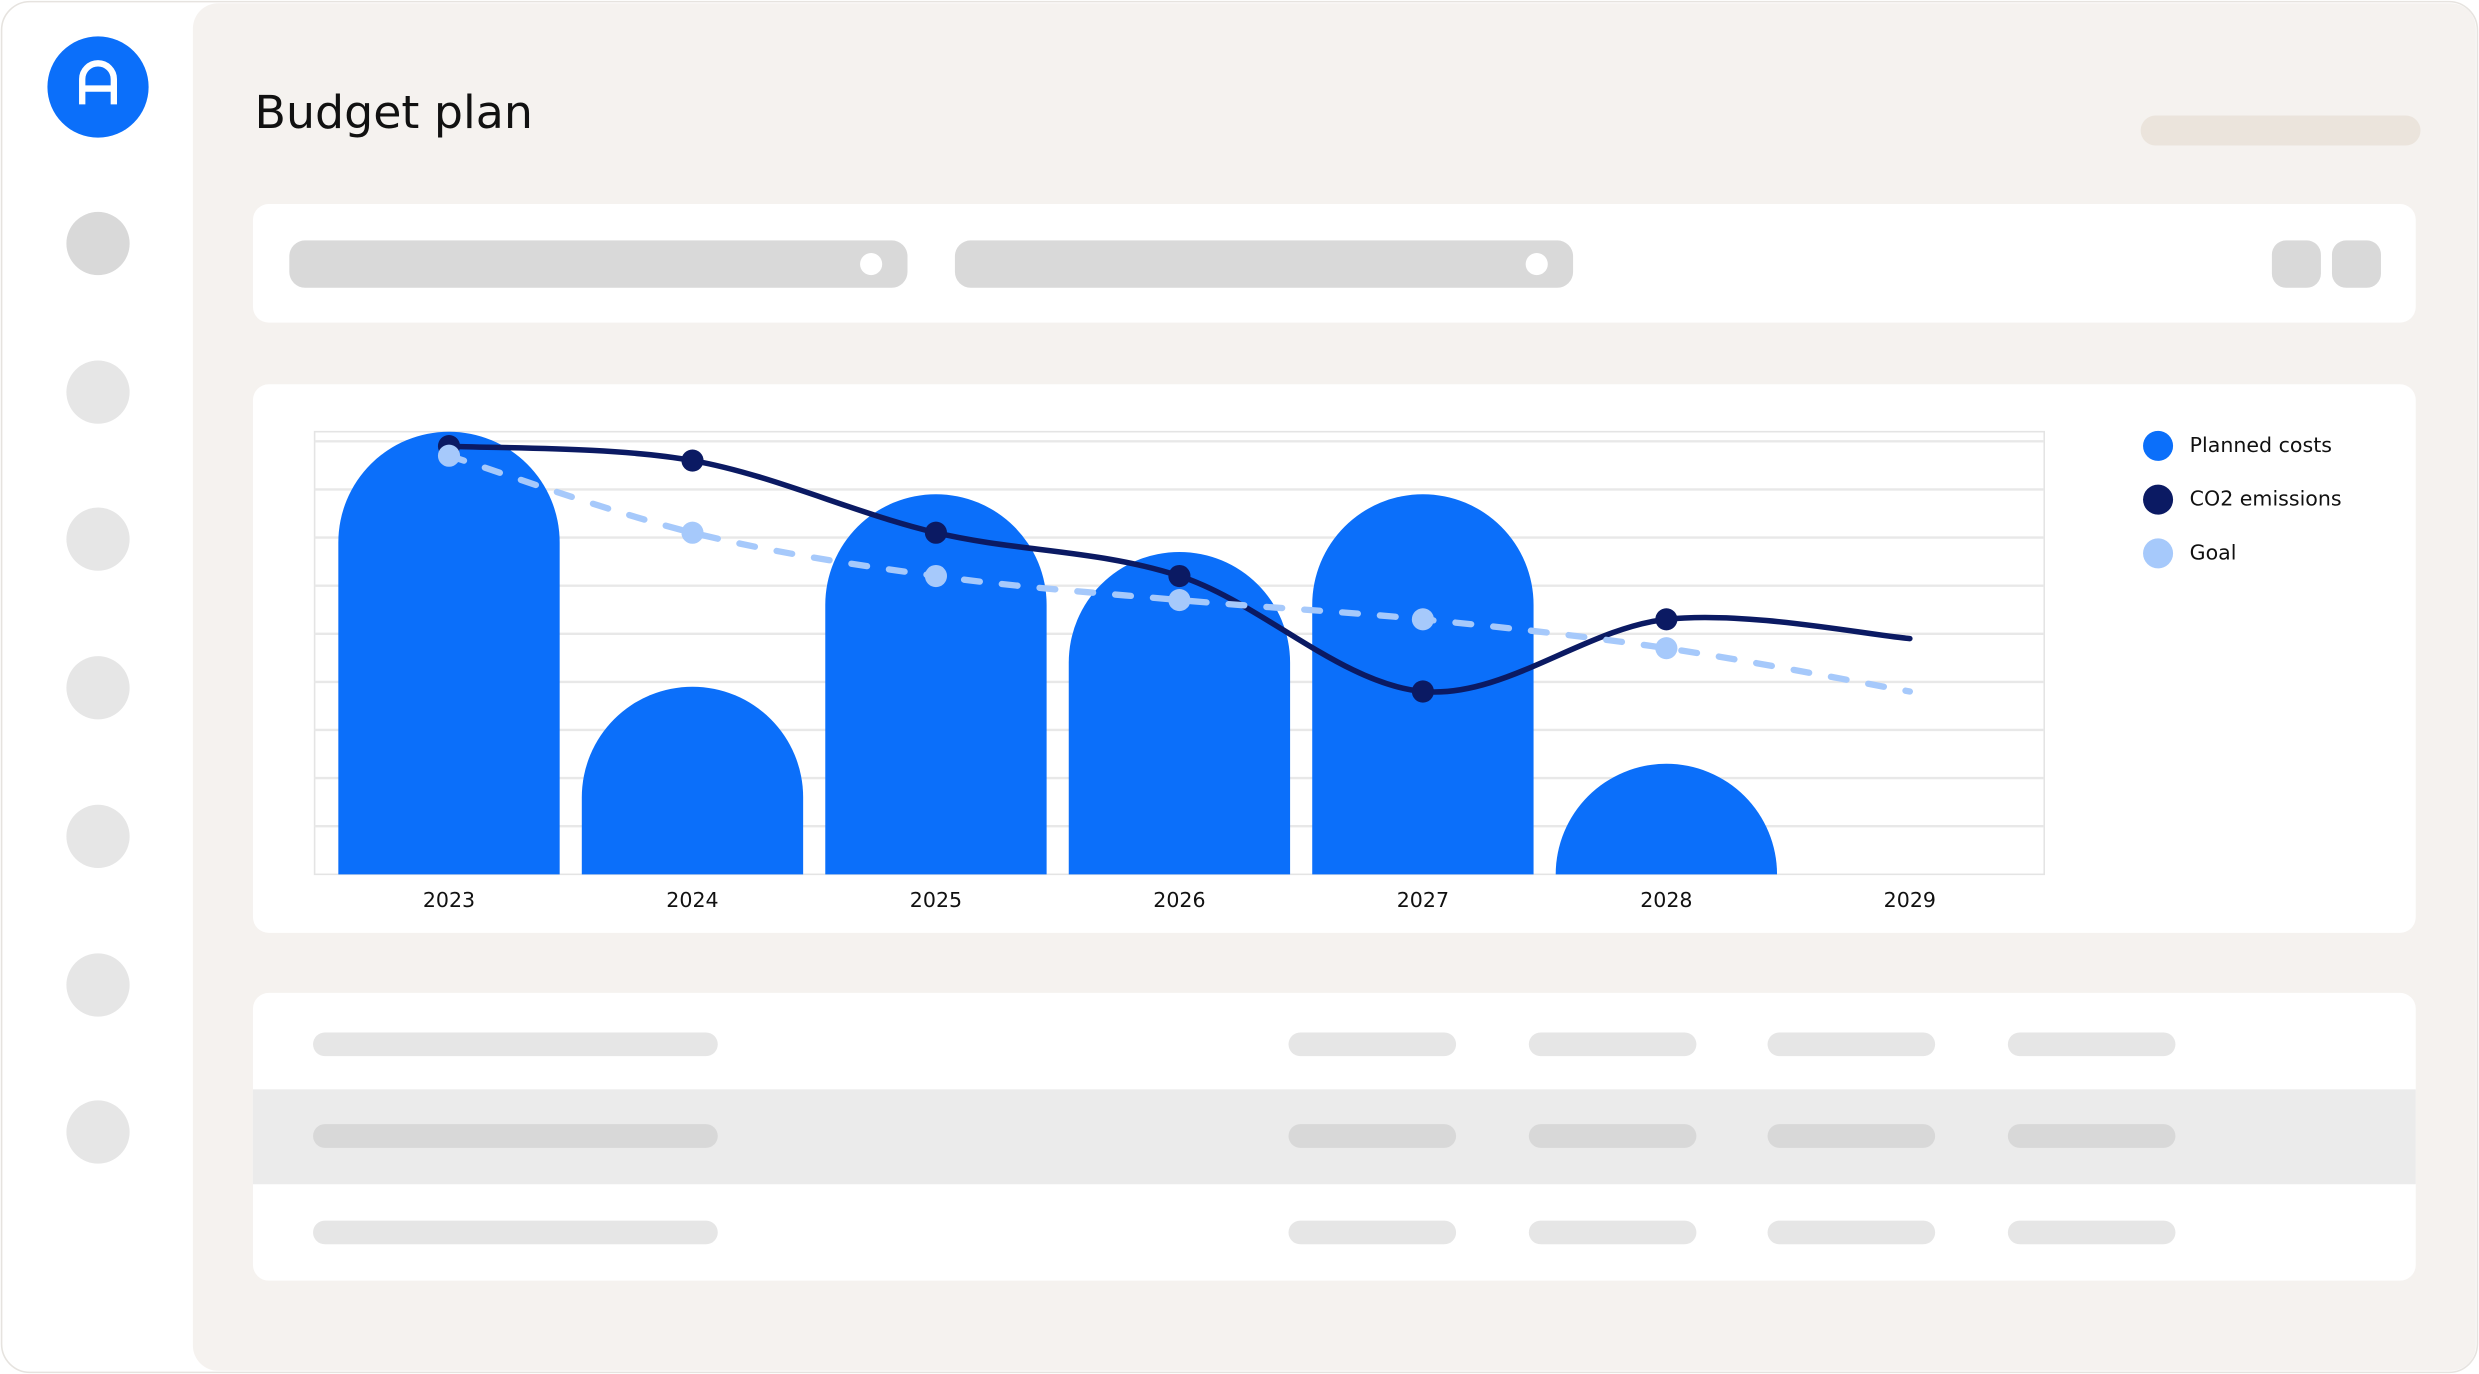 The height and width of the screenshot is (1374, 2479). I want to click on x-tick-label: 2027, so click(1423, 900).